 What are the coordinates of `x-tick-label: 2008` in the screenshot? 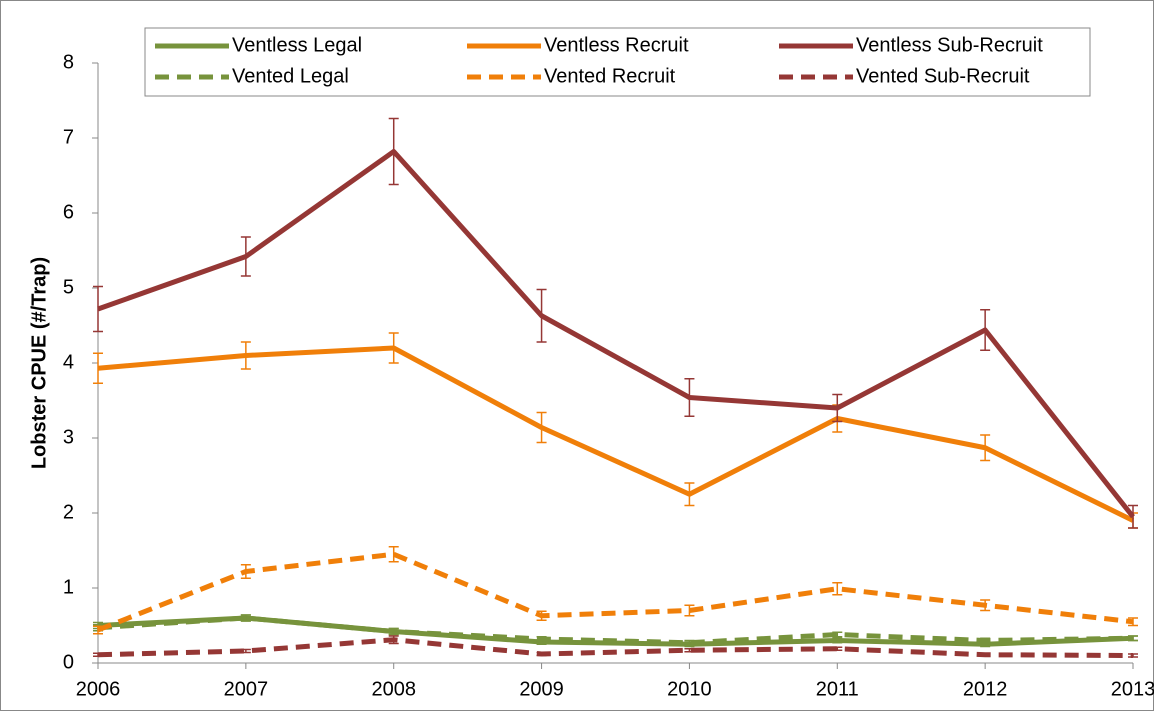 It's located at (393, 689).